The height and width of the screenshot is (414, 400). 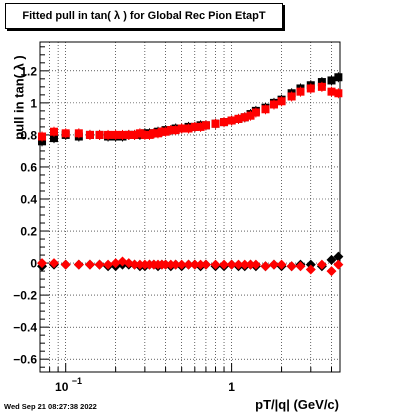 What do you see at coordinates (50, 406) in the screenshot?
I see `datestamp: Wed Sep 21 08:27:38 2022` at bounding box center [50, 406].